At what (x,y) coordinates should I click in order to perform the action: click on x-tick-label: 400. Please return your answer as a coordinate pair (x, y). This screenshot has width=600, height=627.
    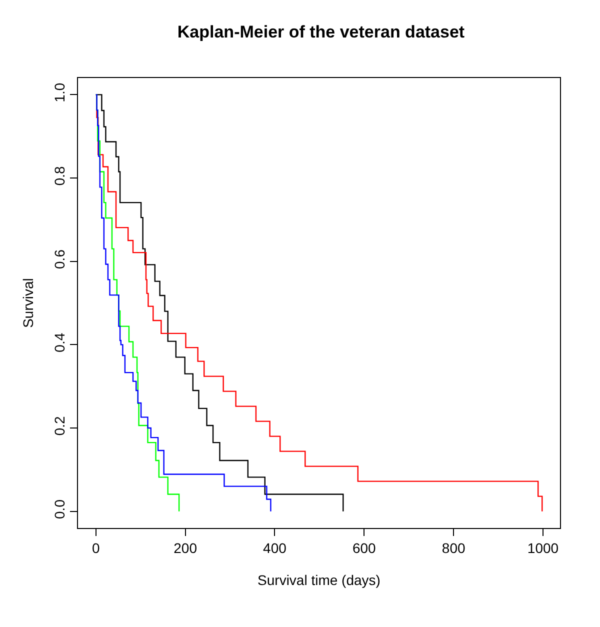
    Looking at the image, I should click on (275, 548).